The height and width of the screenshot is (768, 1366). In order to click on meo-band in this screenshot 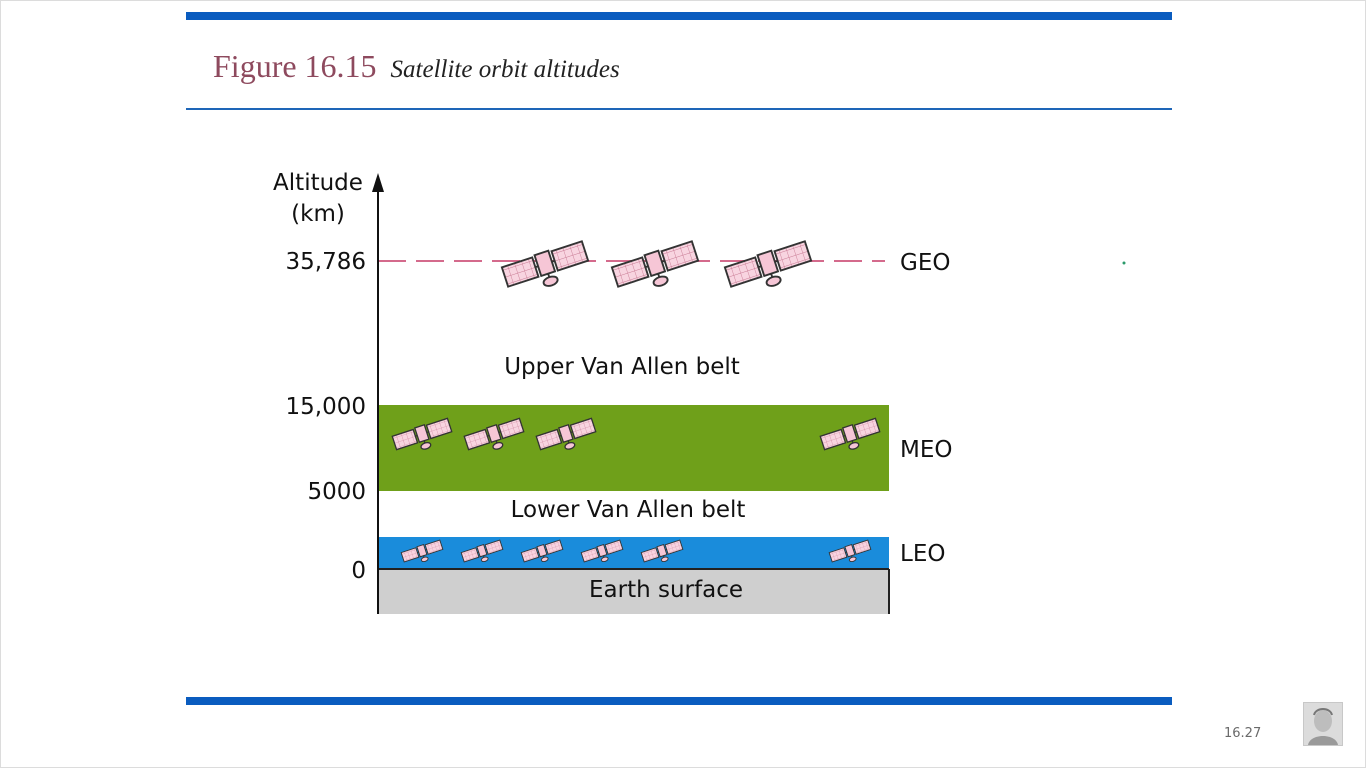, I will do `click(633, 448)`.